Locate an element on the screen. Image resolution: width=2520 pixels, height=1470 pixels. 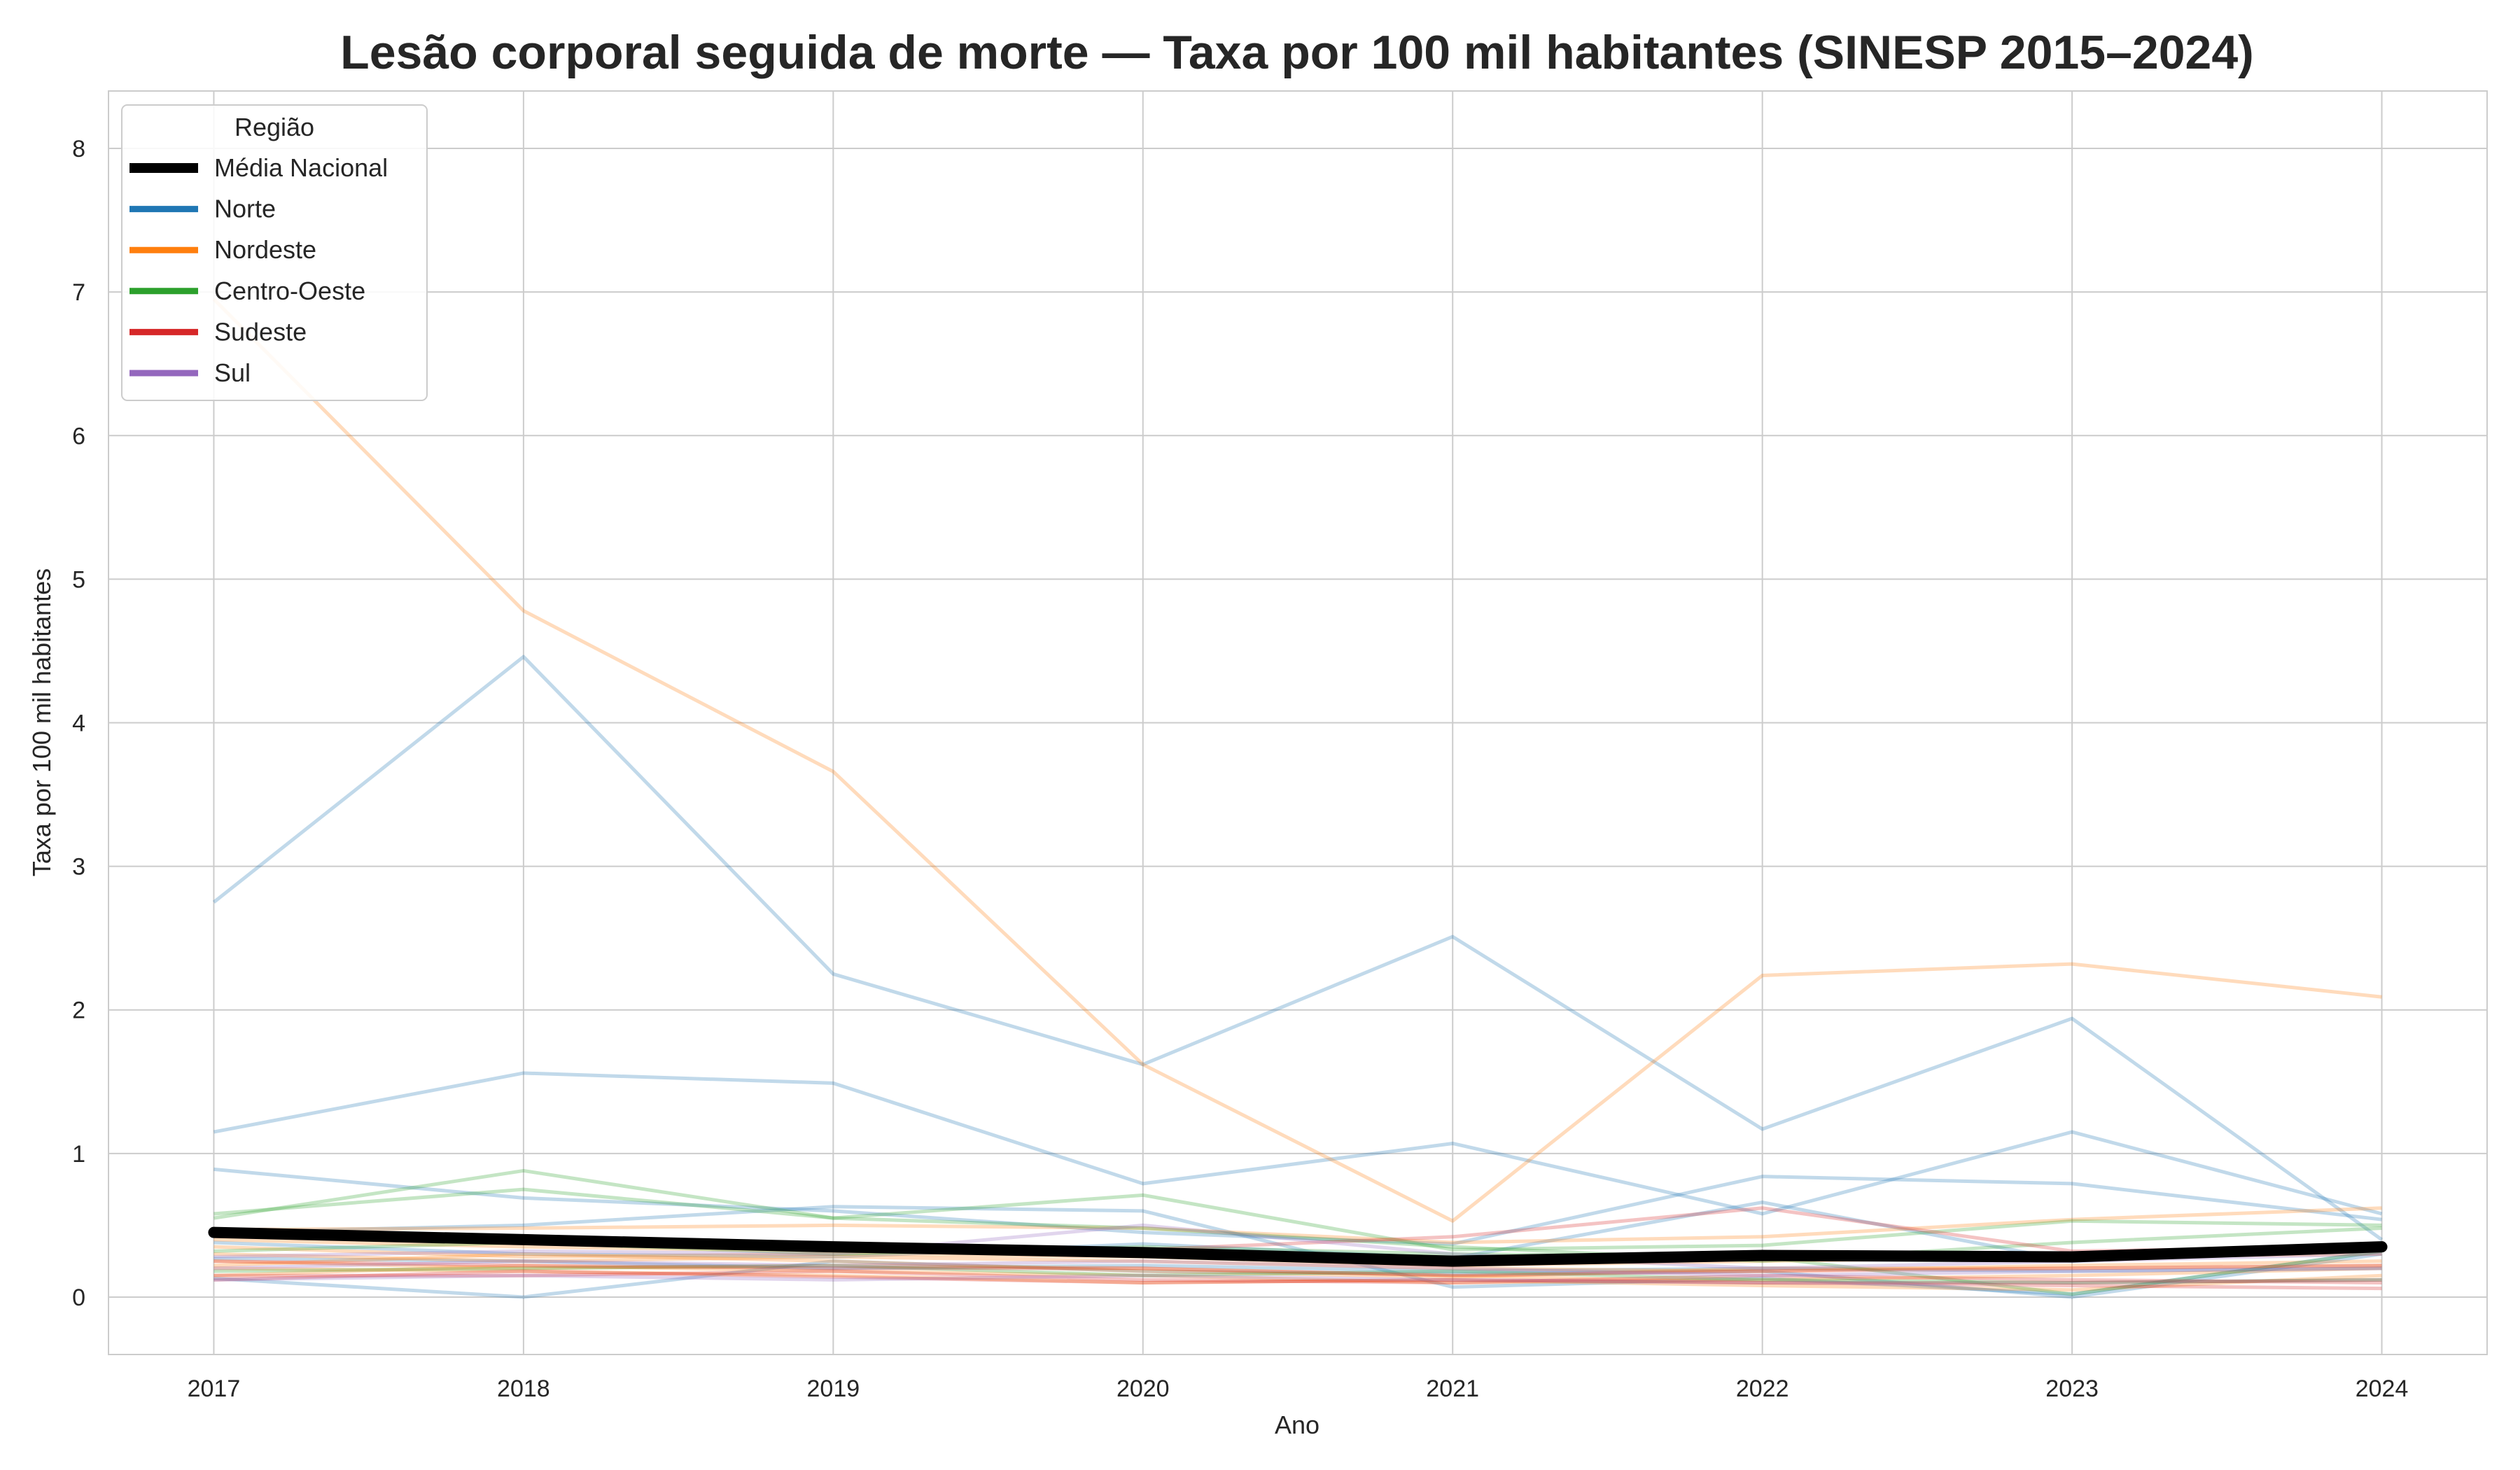
y-tick-label: 5 is located at coordinates (78, 579).